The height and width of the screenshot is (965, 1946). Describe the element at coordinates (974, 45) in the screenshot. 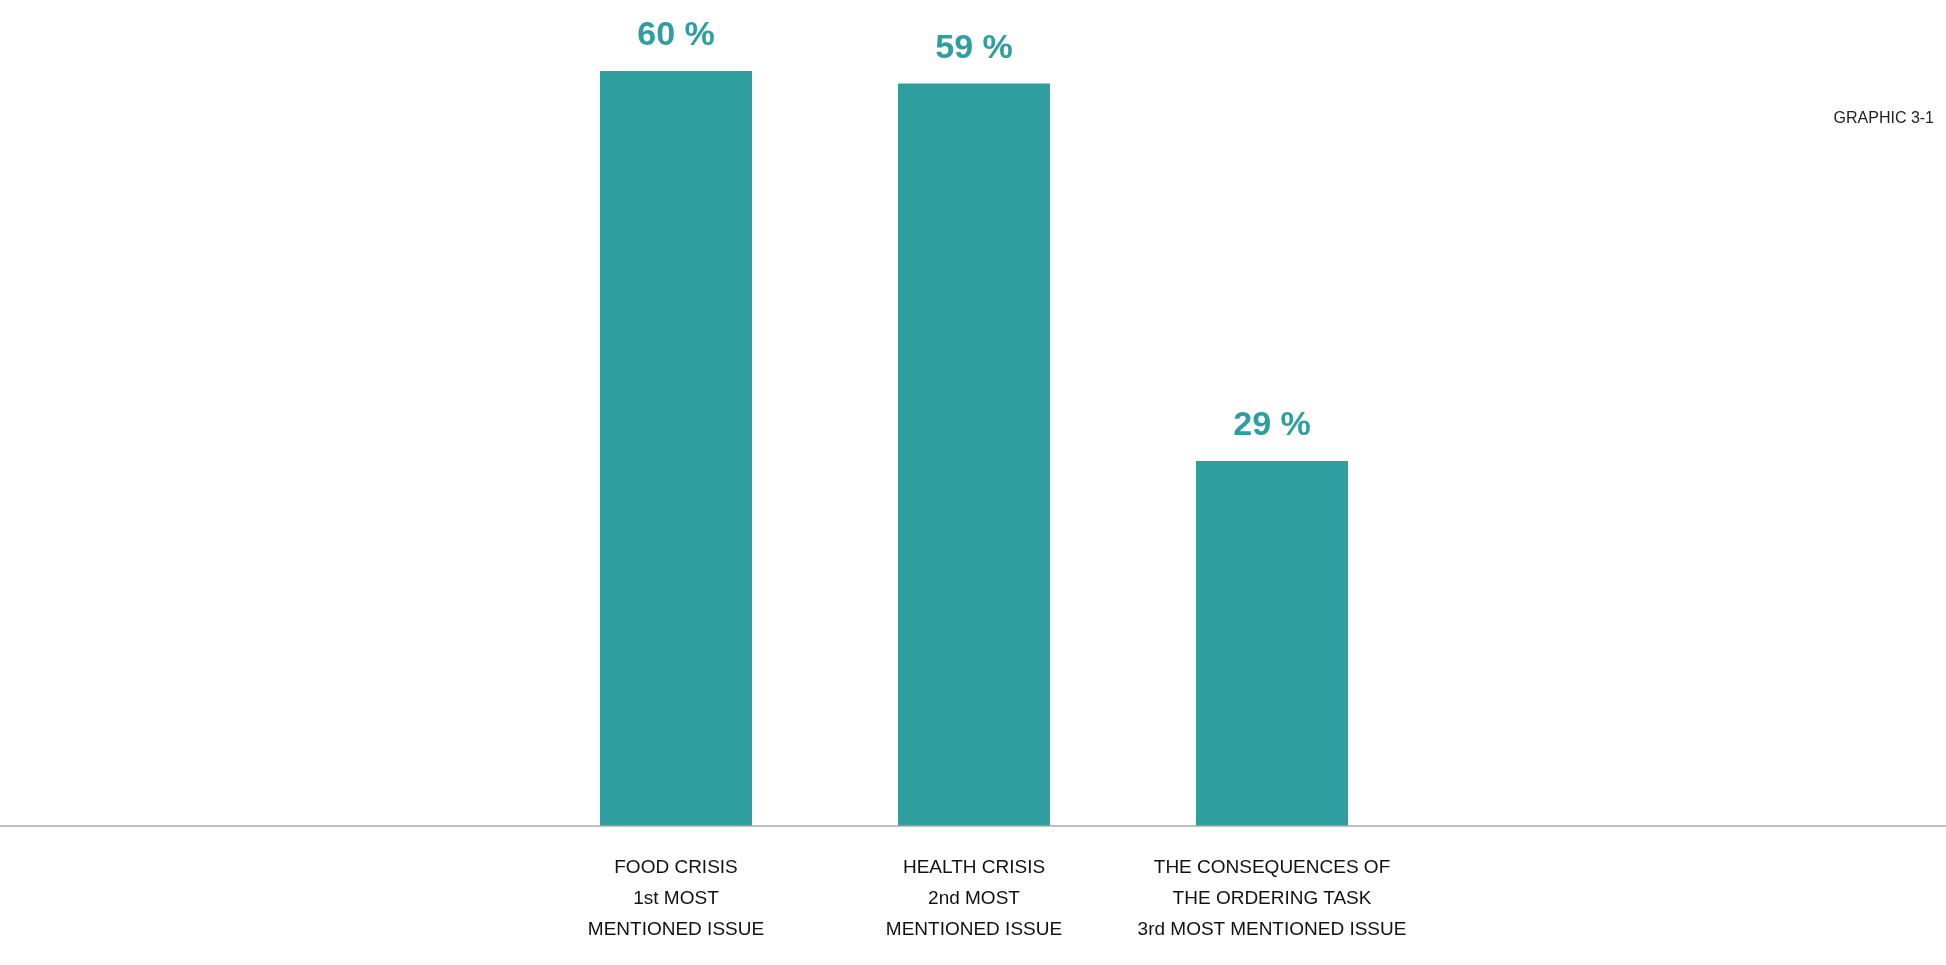

I see `data-label: 59 %` at that location.